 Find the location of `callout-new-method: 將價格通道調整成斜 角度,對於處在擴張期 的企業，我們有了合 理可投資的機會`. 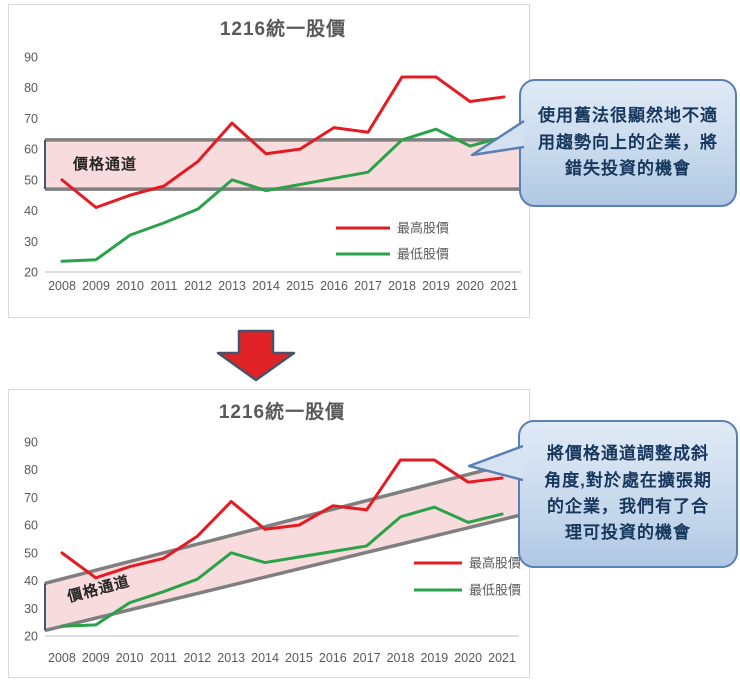

callout-new-method: 將價格通道調整成斜 角度,對於處在擴張期 的企業，我們有了合 理可投資的機會 is located at coordinates (602, 494).